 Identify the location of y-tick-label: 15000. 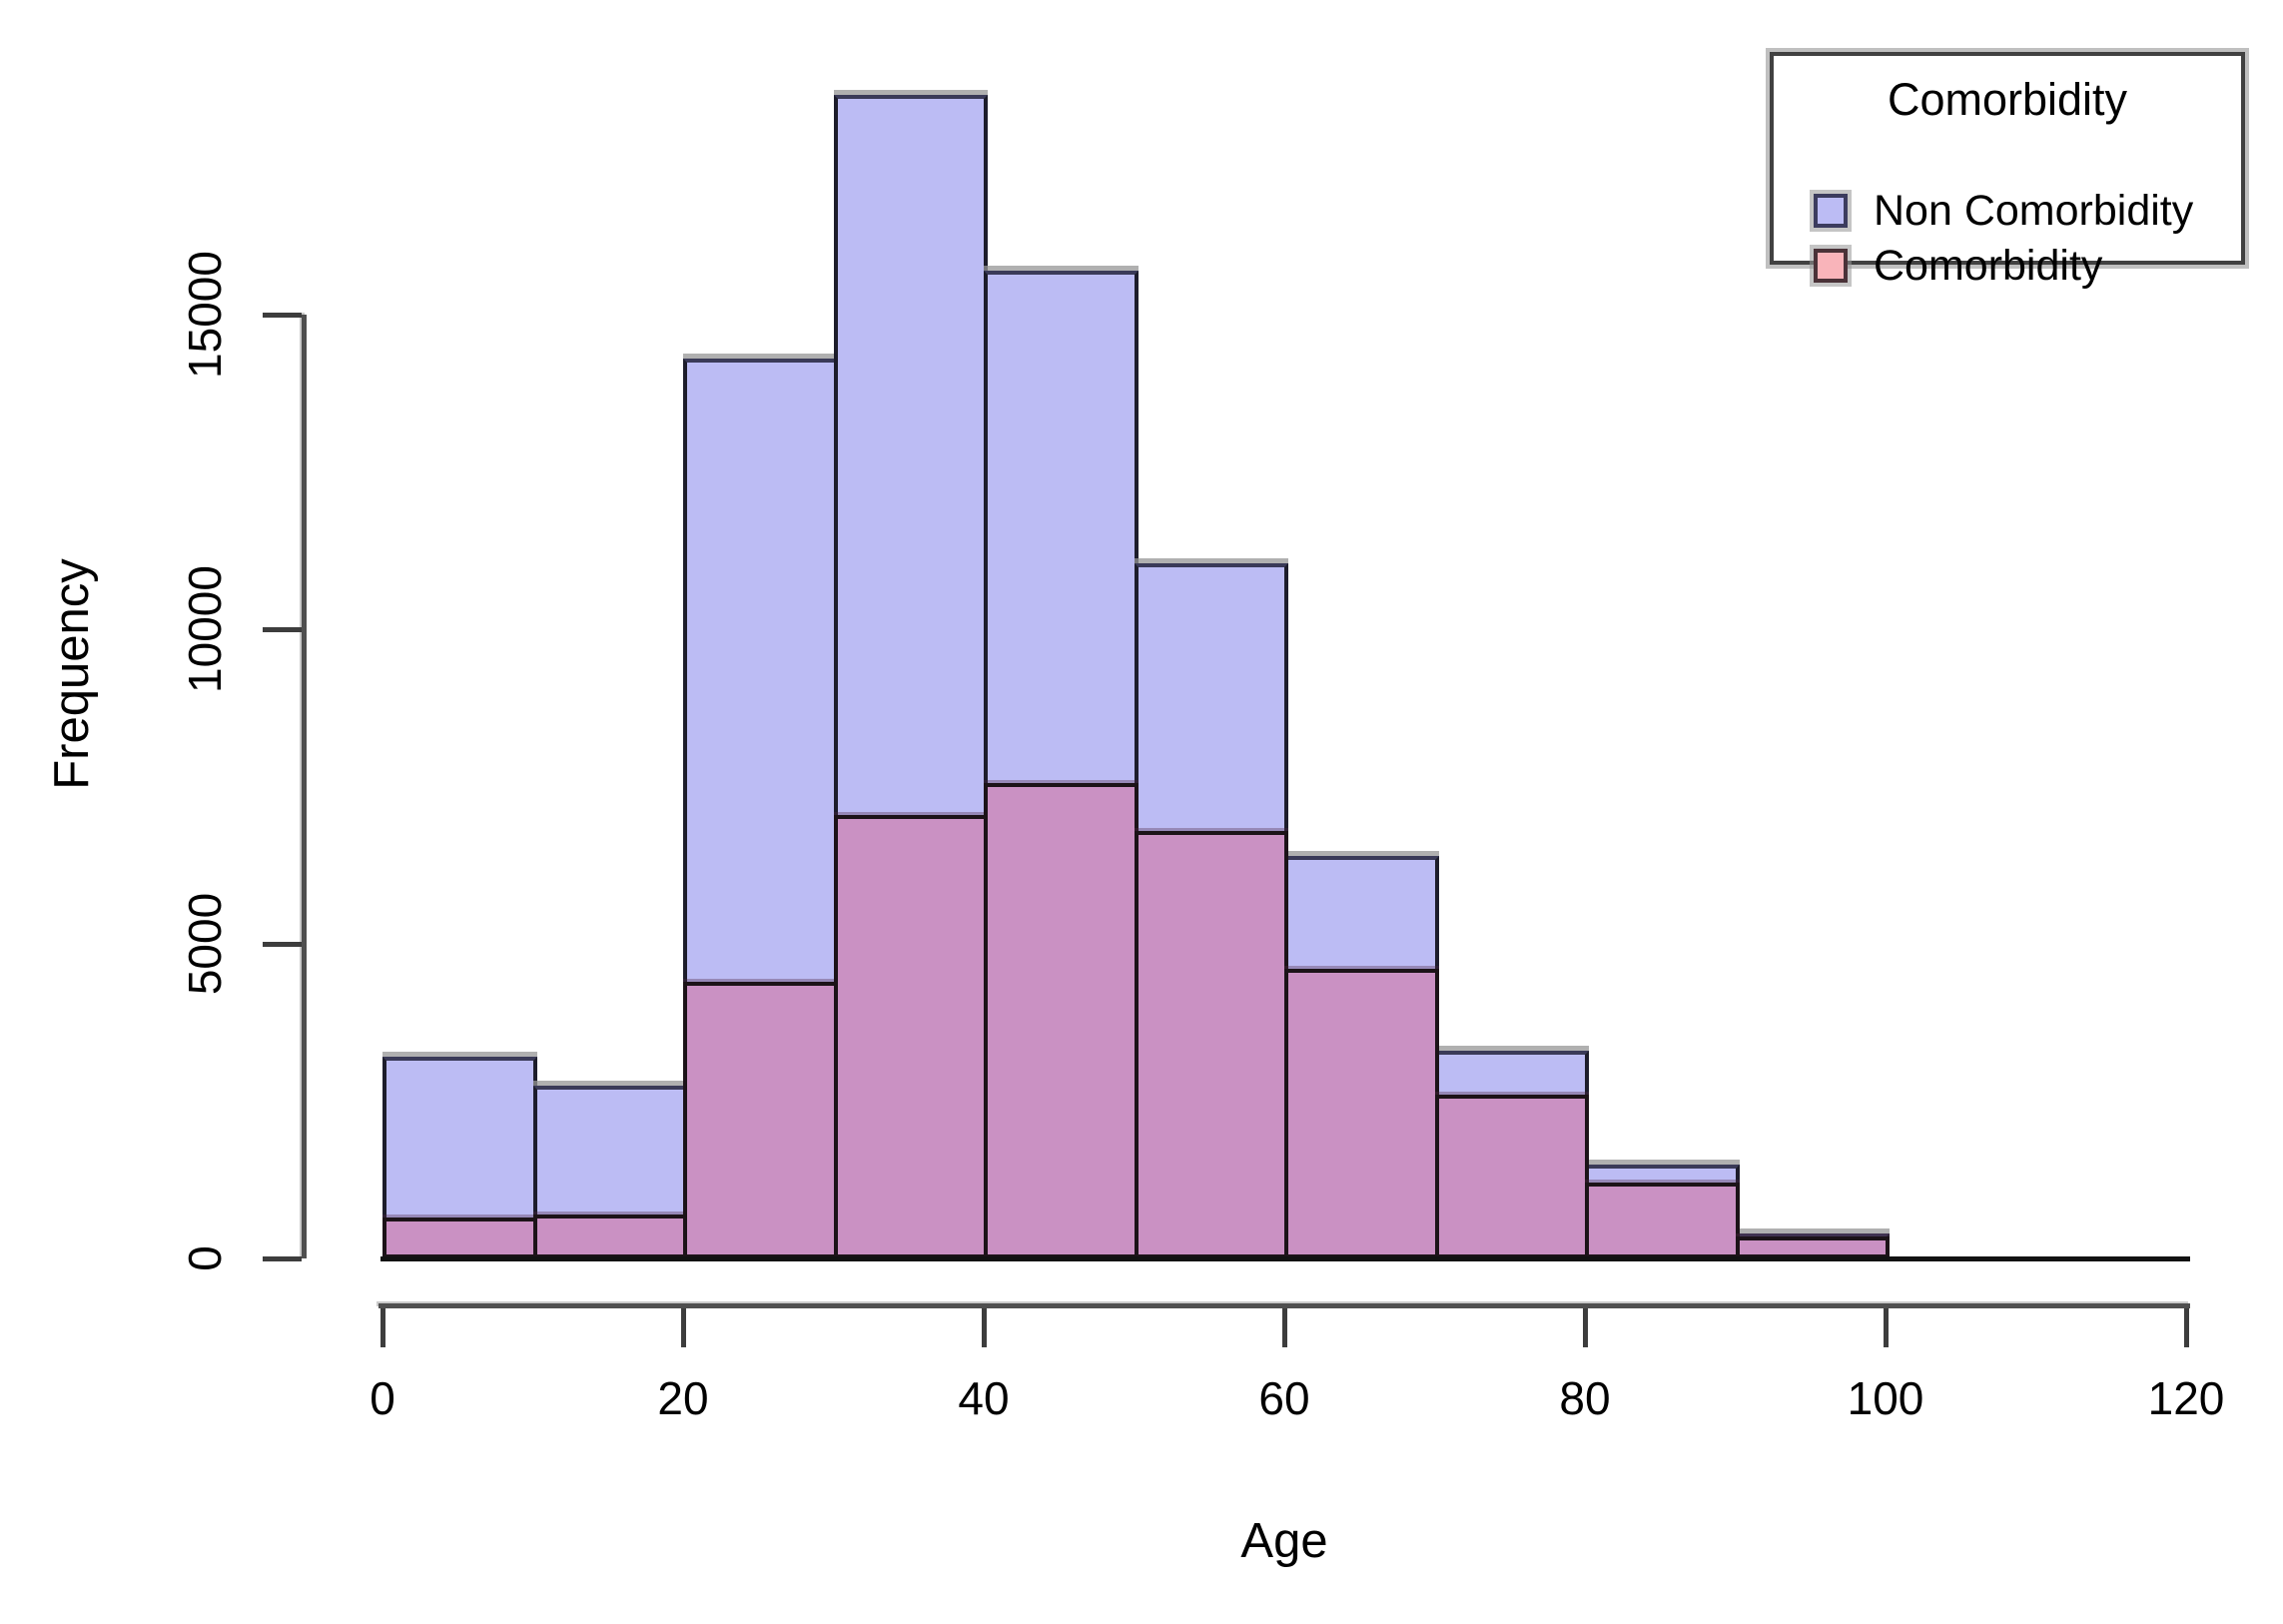
(205, 315).